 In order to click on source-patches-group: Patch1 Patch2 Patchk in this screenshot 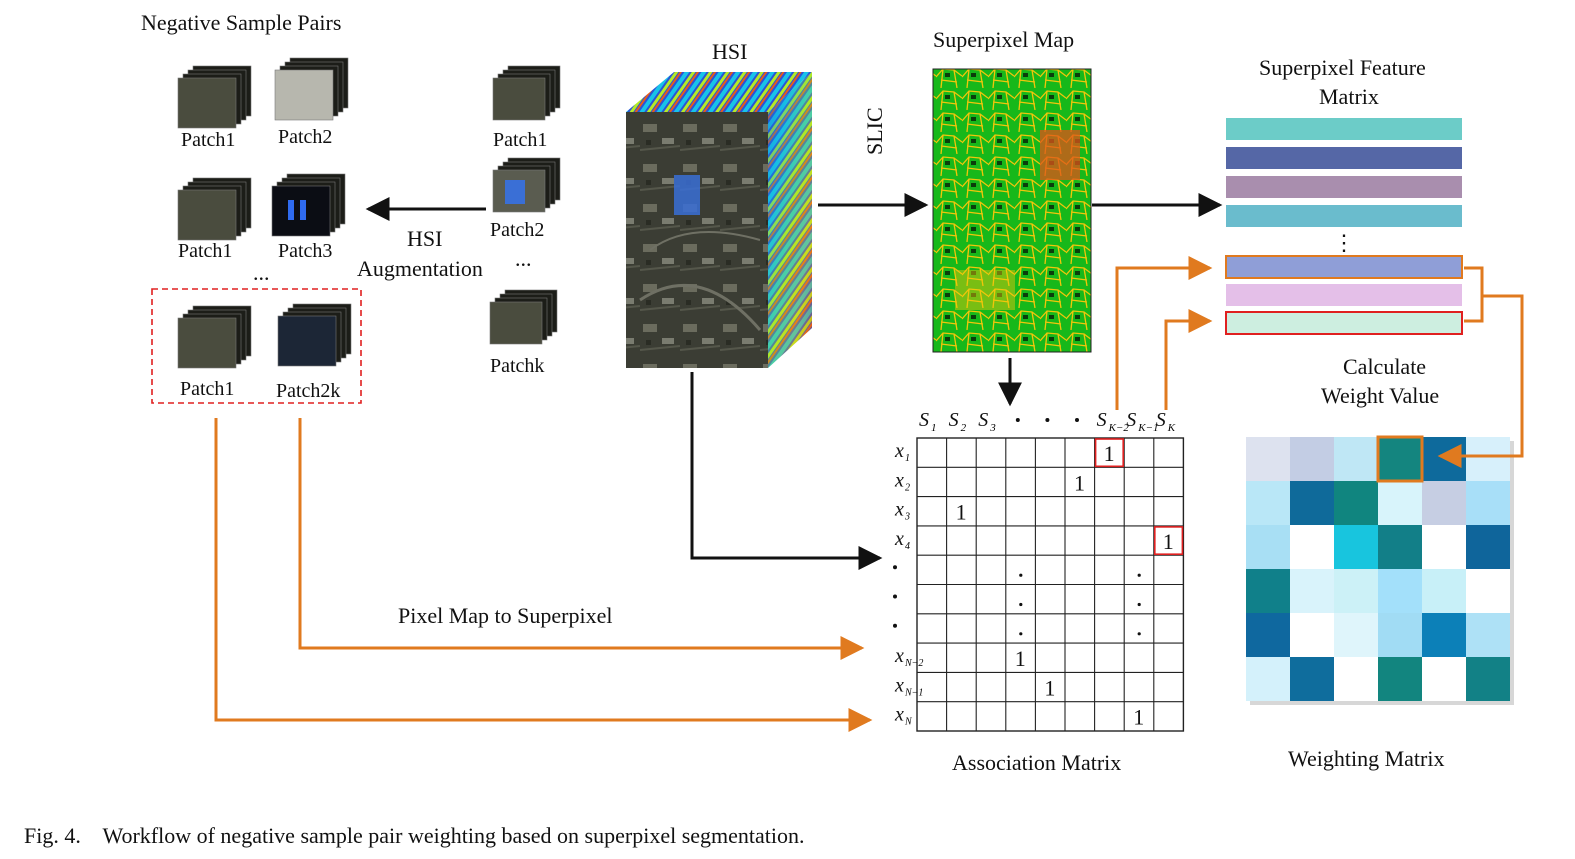, I will do `click(525, 221)`.